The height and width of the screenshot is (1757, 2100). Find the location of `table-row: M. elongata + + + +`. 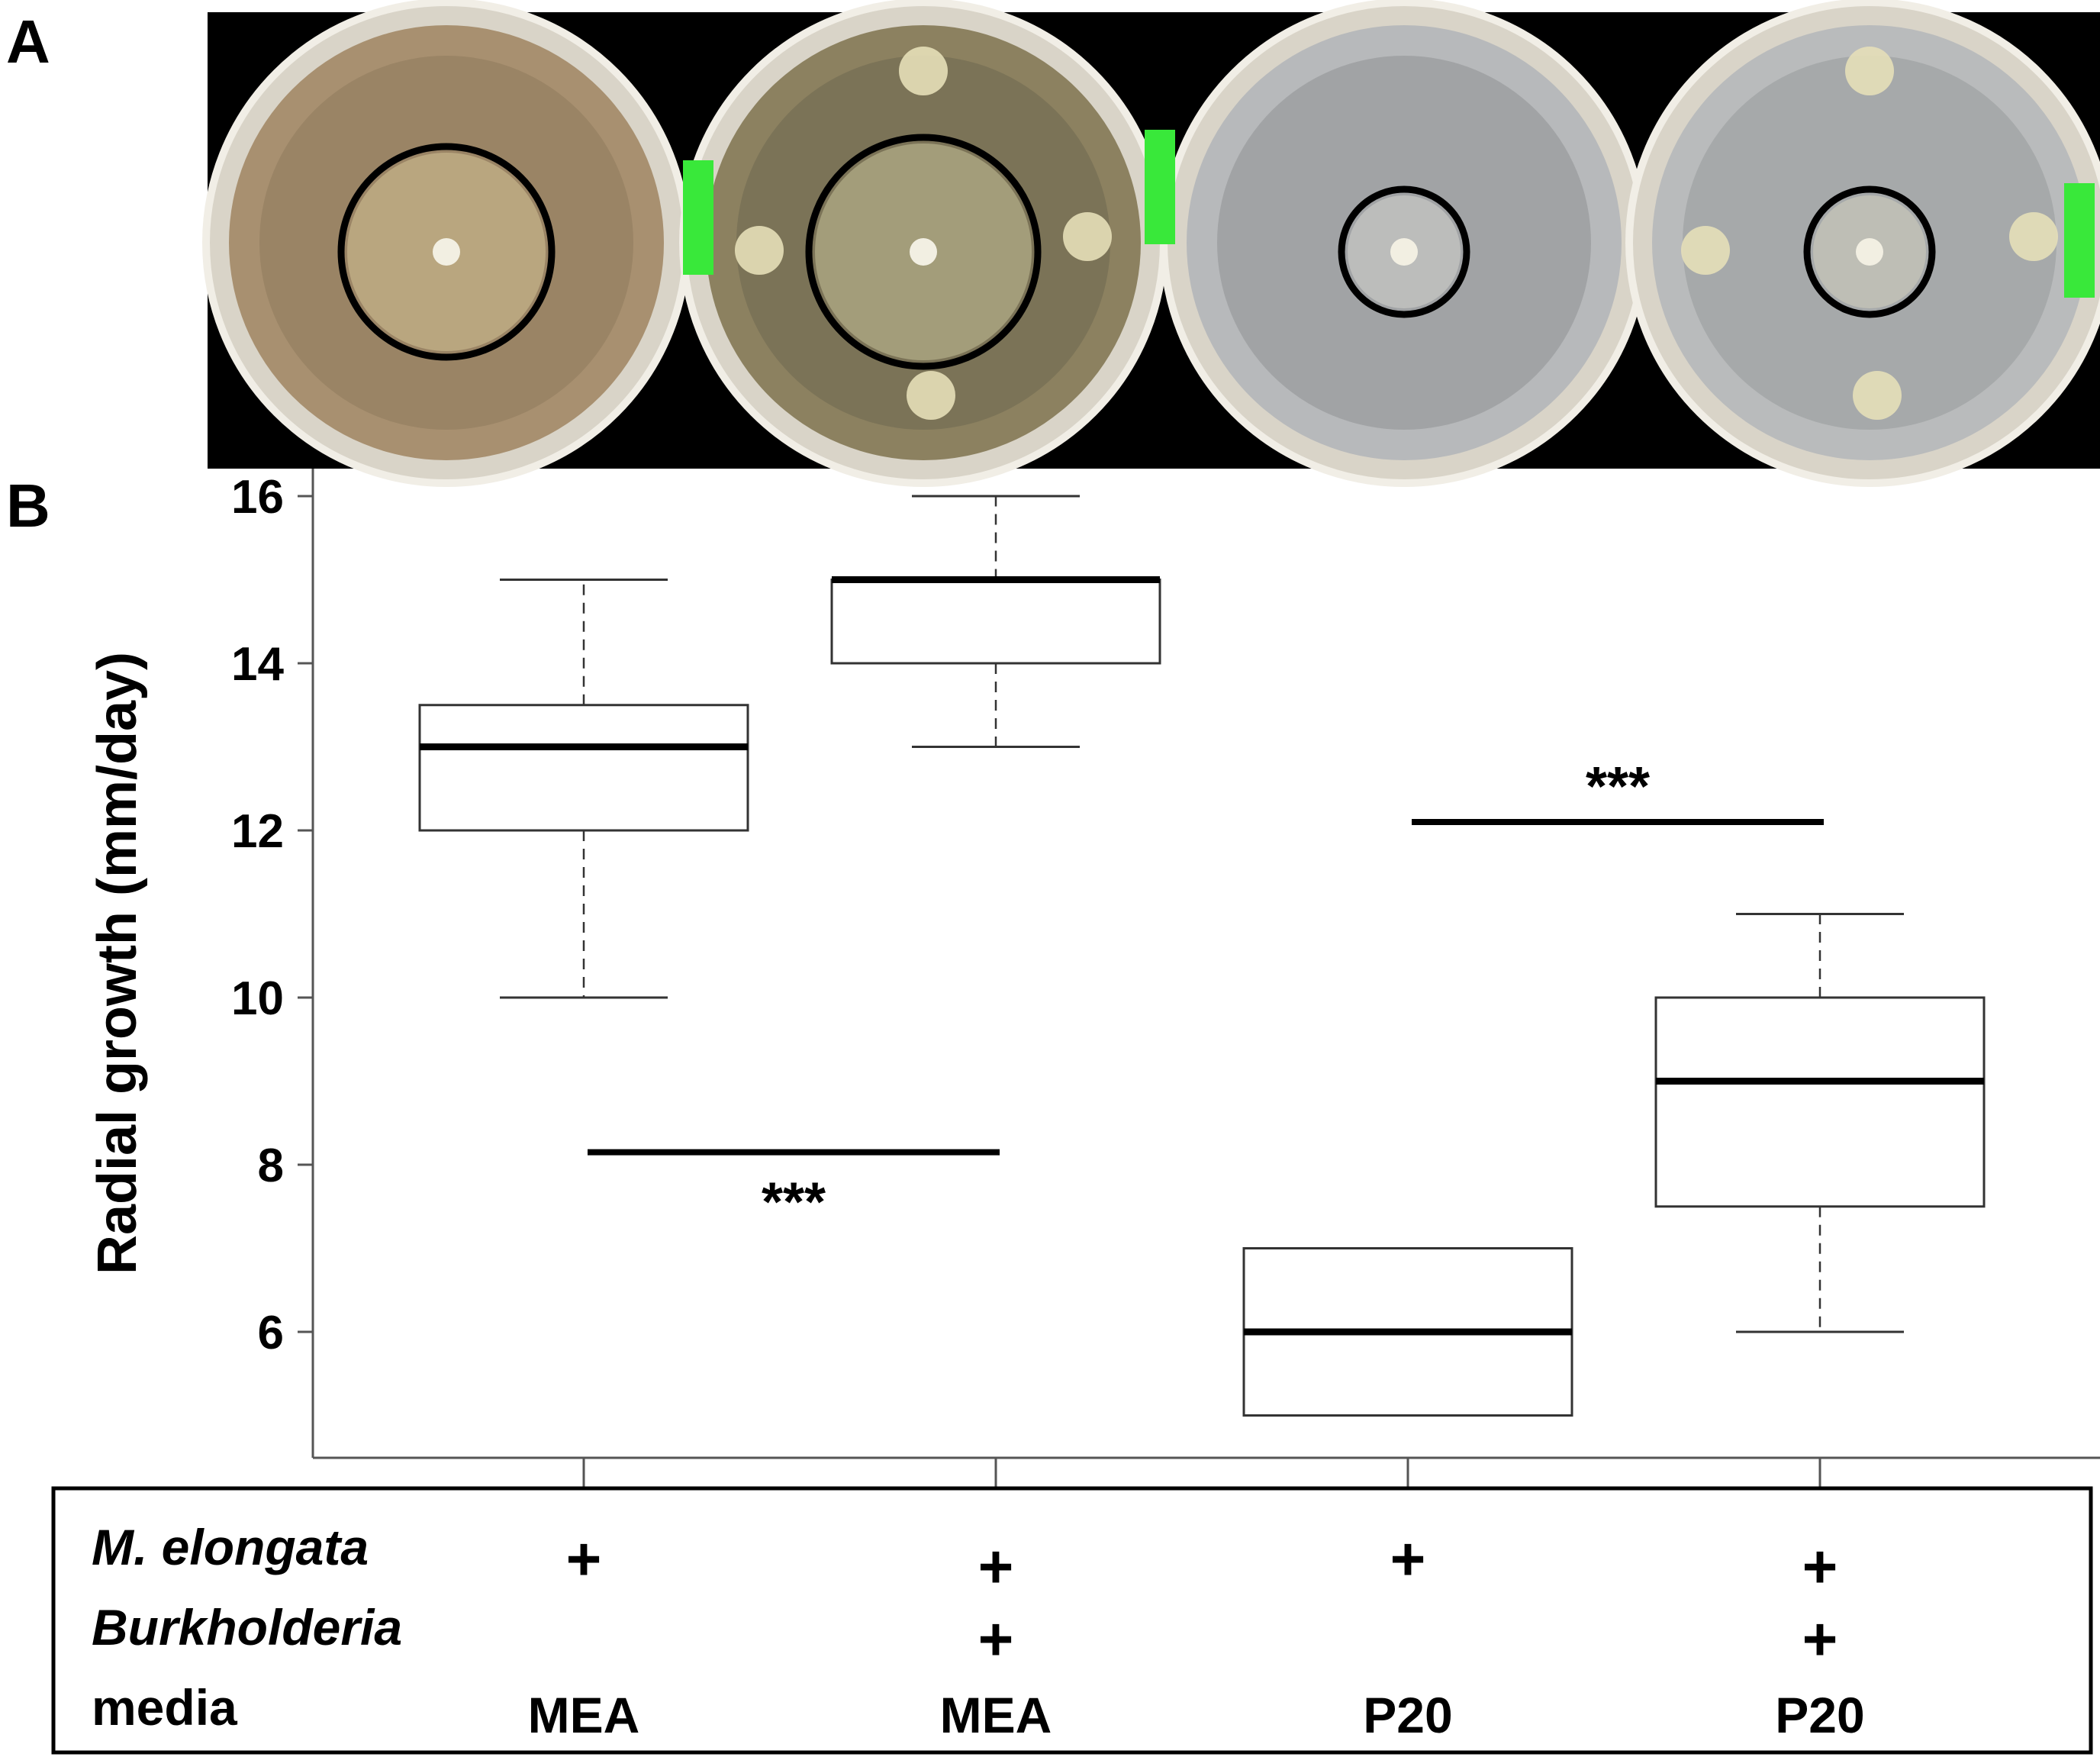

table-row: M. elongata + + + + is located at coordinates (965, 1560).